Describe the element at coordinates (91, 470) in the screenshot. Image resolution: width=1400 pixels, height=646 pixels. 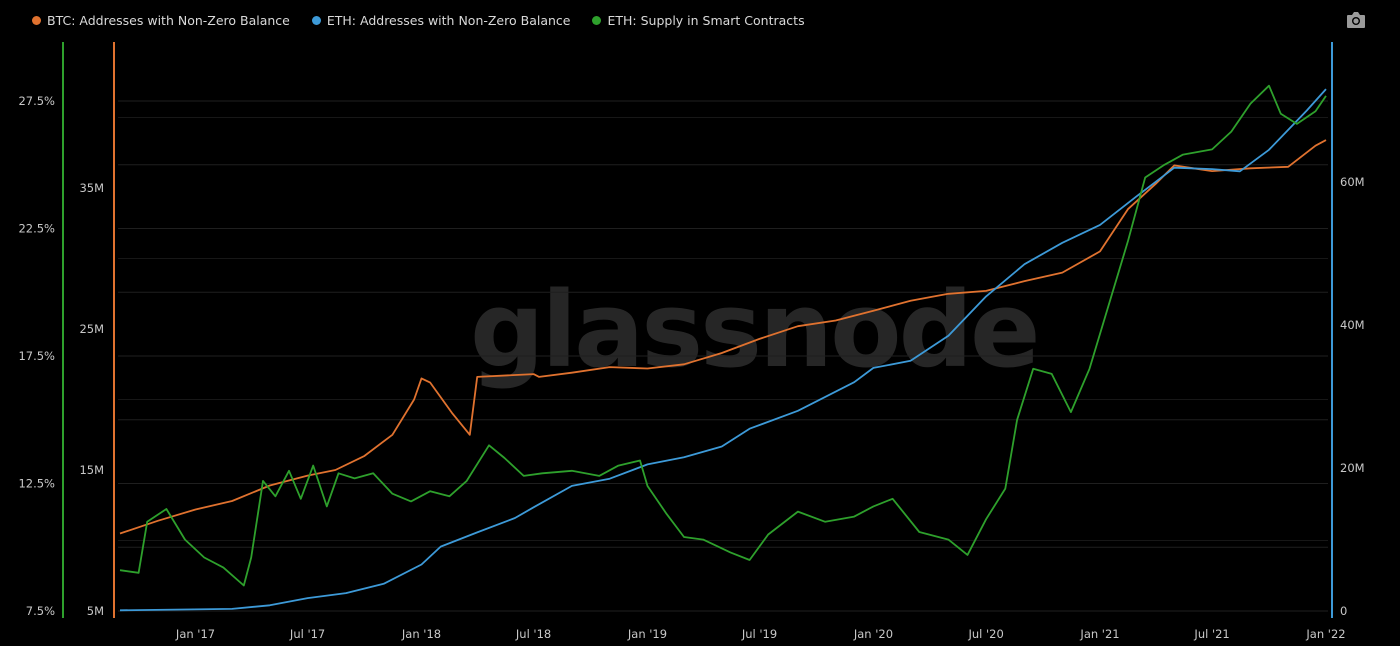
I see `y-tick-label-btc: 15M` at that location.